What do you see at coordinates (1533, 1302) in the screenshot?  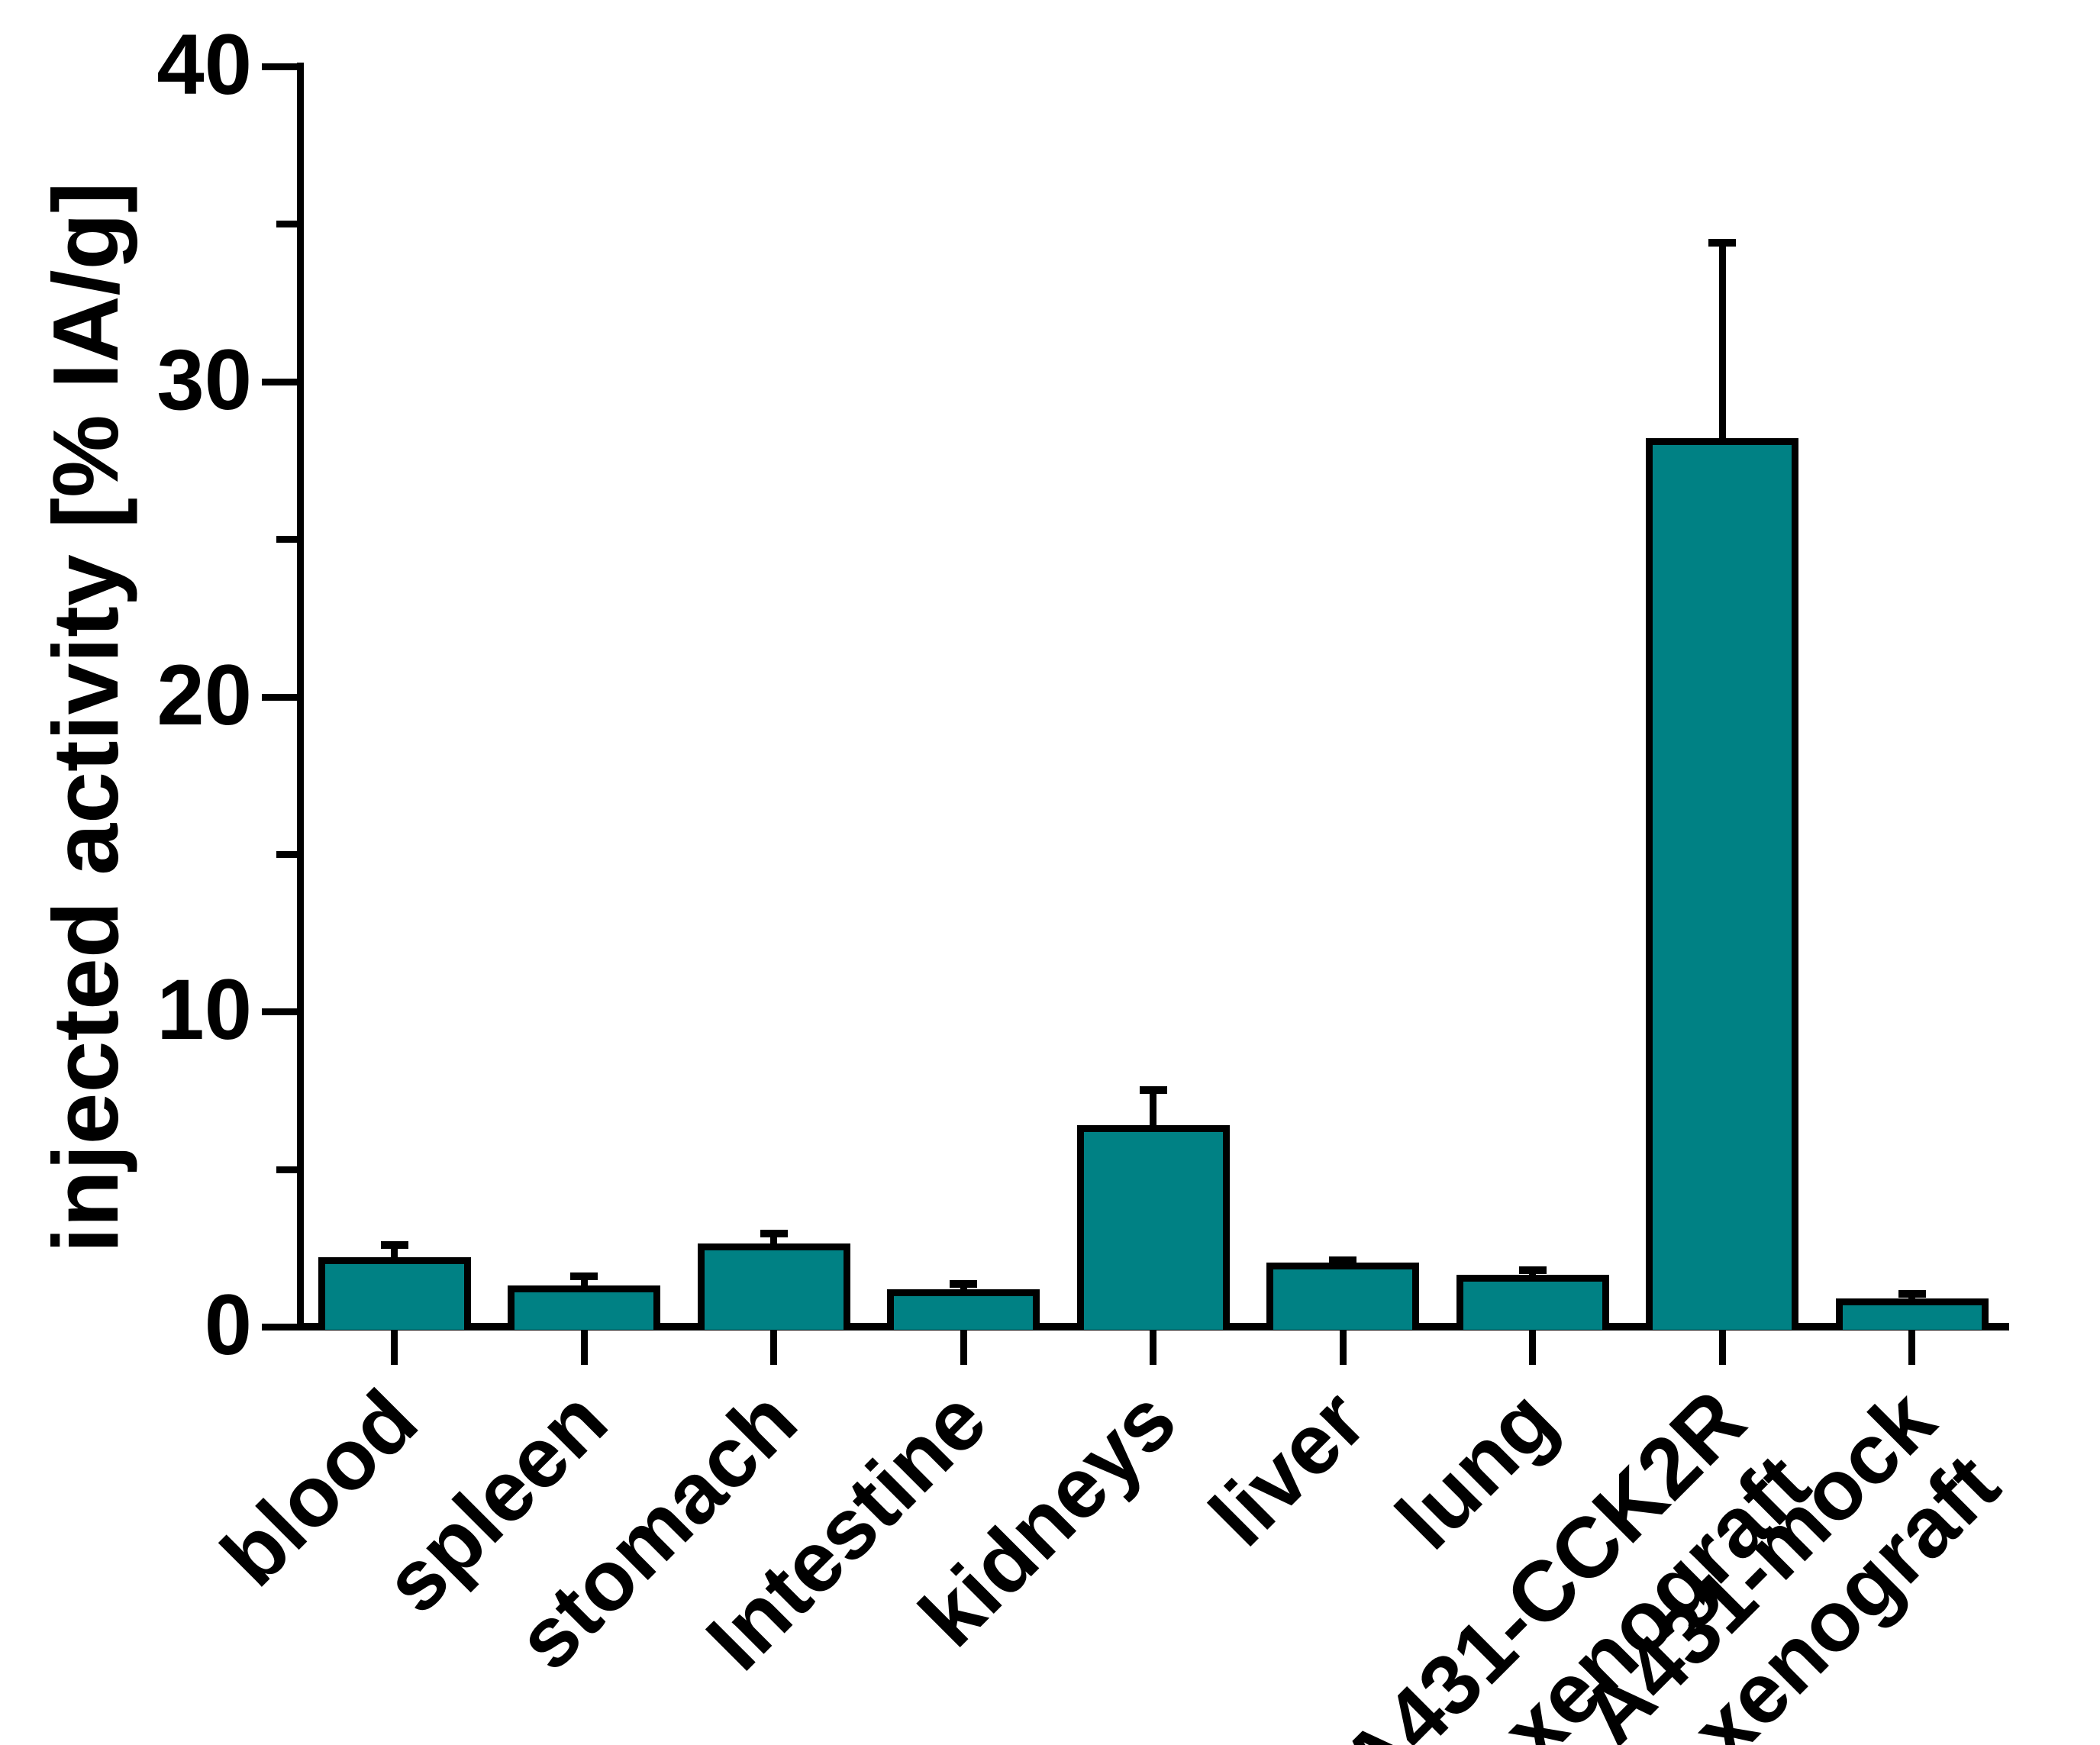 I see `bar-lung` at bounding box center [1533, 1302].